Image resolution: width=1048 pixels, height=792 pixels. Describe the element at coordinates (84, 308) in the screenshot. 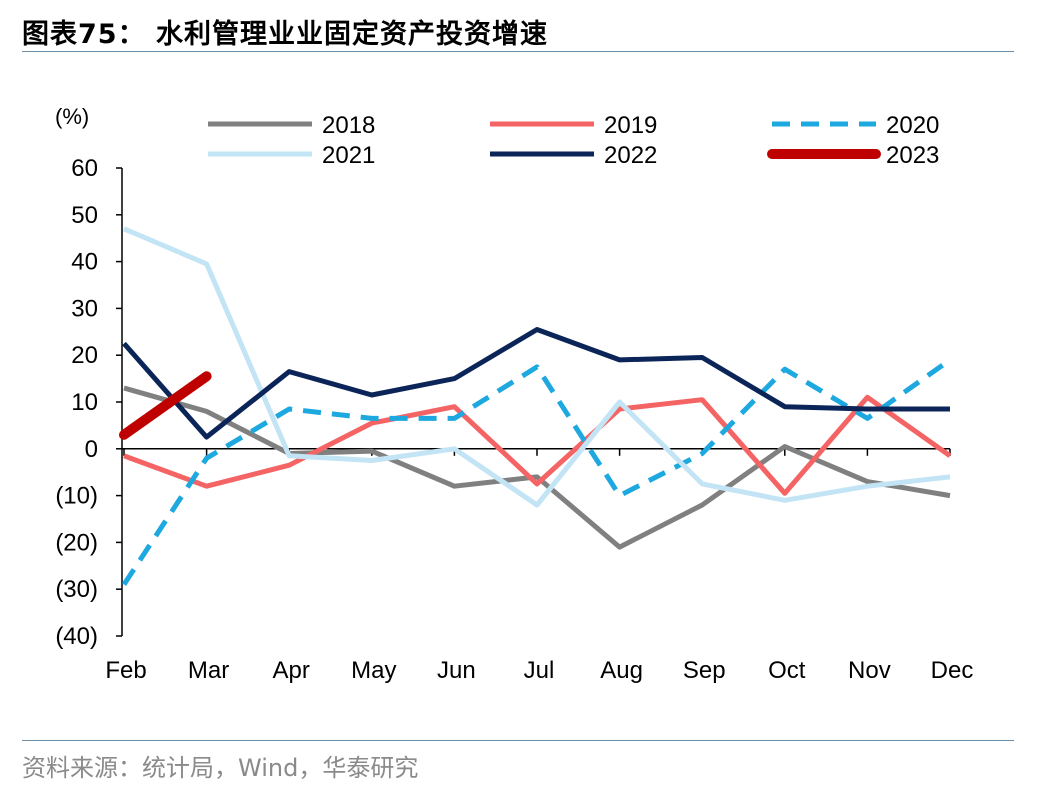

I see `y-tick-label: 30` at that location.